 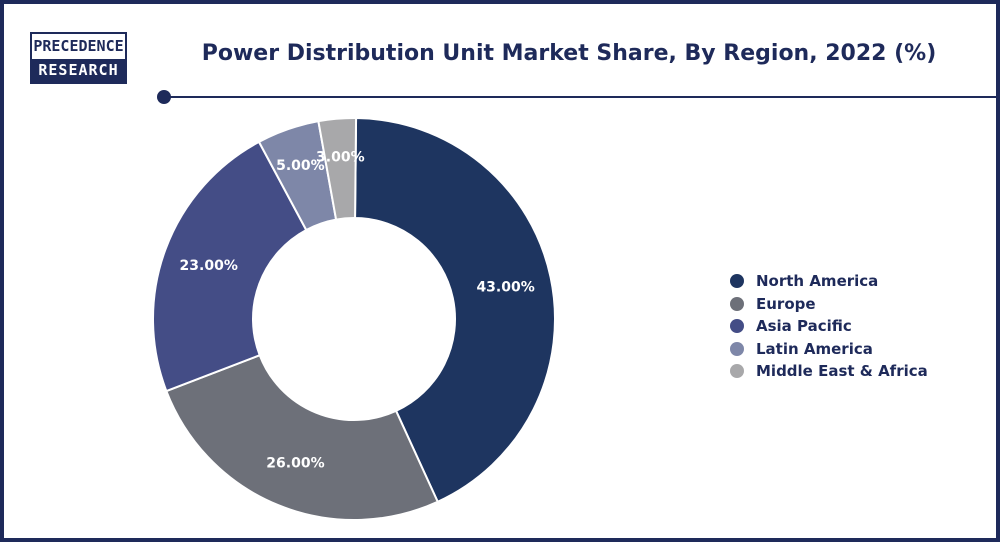 What do you see at coordinates (164, 97) in the screenshot?
I see `title-rule-dot` at bounding box center [164, 97].